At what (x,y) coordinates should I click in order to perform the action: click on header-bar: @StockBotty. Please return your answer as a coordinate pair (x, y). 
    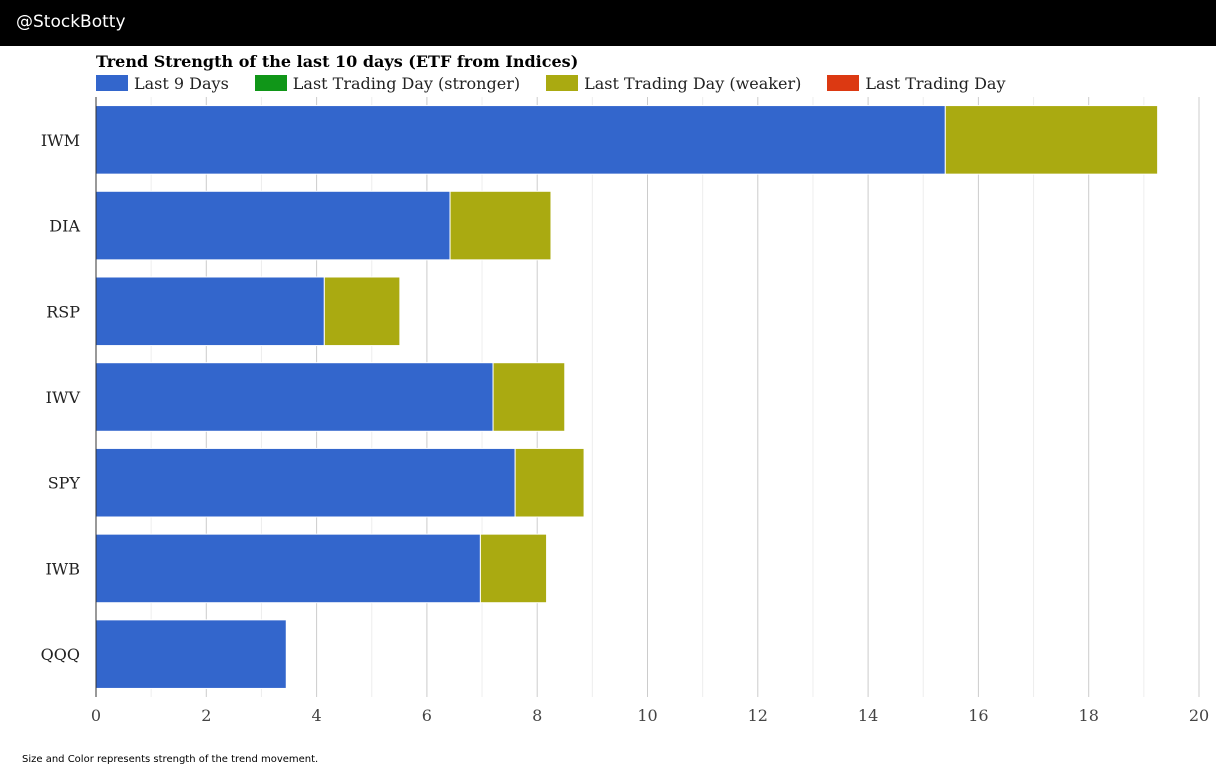
    Looking at the image, I should click on (608, 23).